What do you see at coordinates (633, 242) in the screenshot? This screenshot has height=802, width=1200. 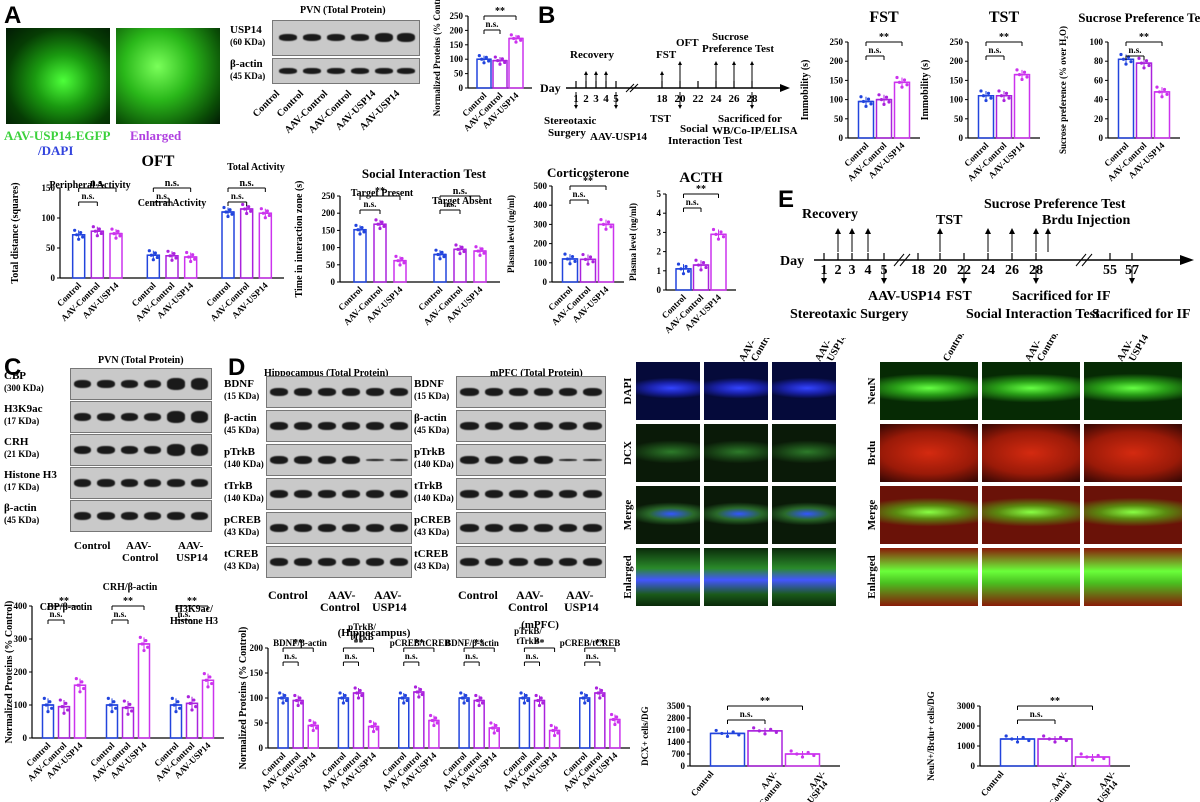 I see `y-axis-label: Plasma level (ng/ml)` at bounding box center [633, 242].